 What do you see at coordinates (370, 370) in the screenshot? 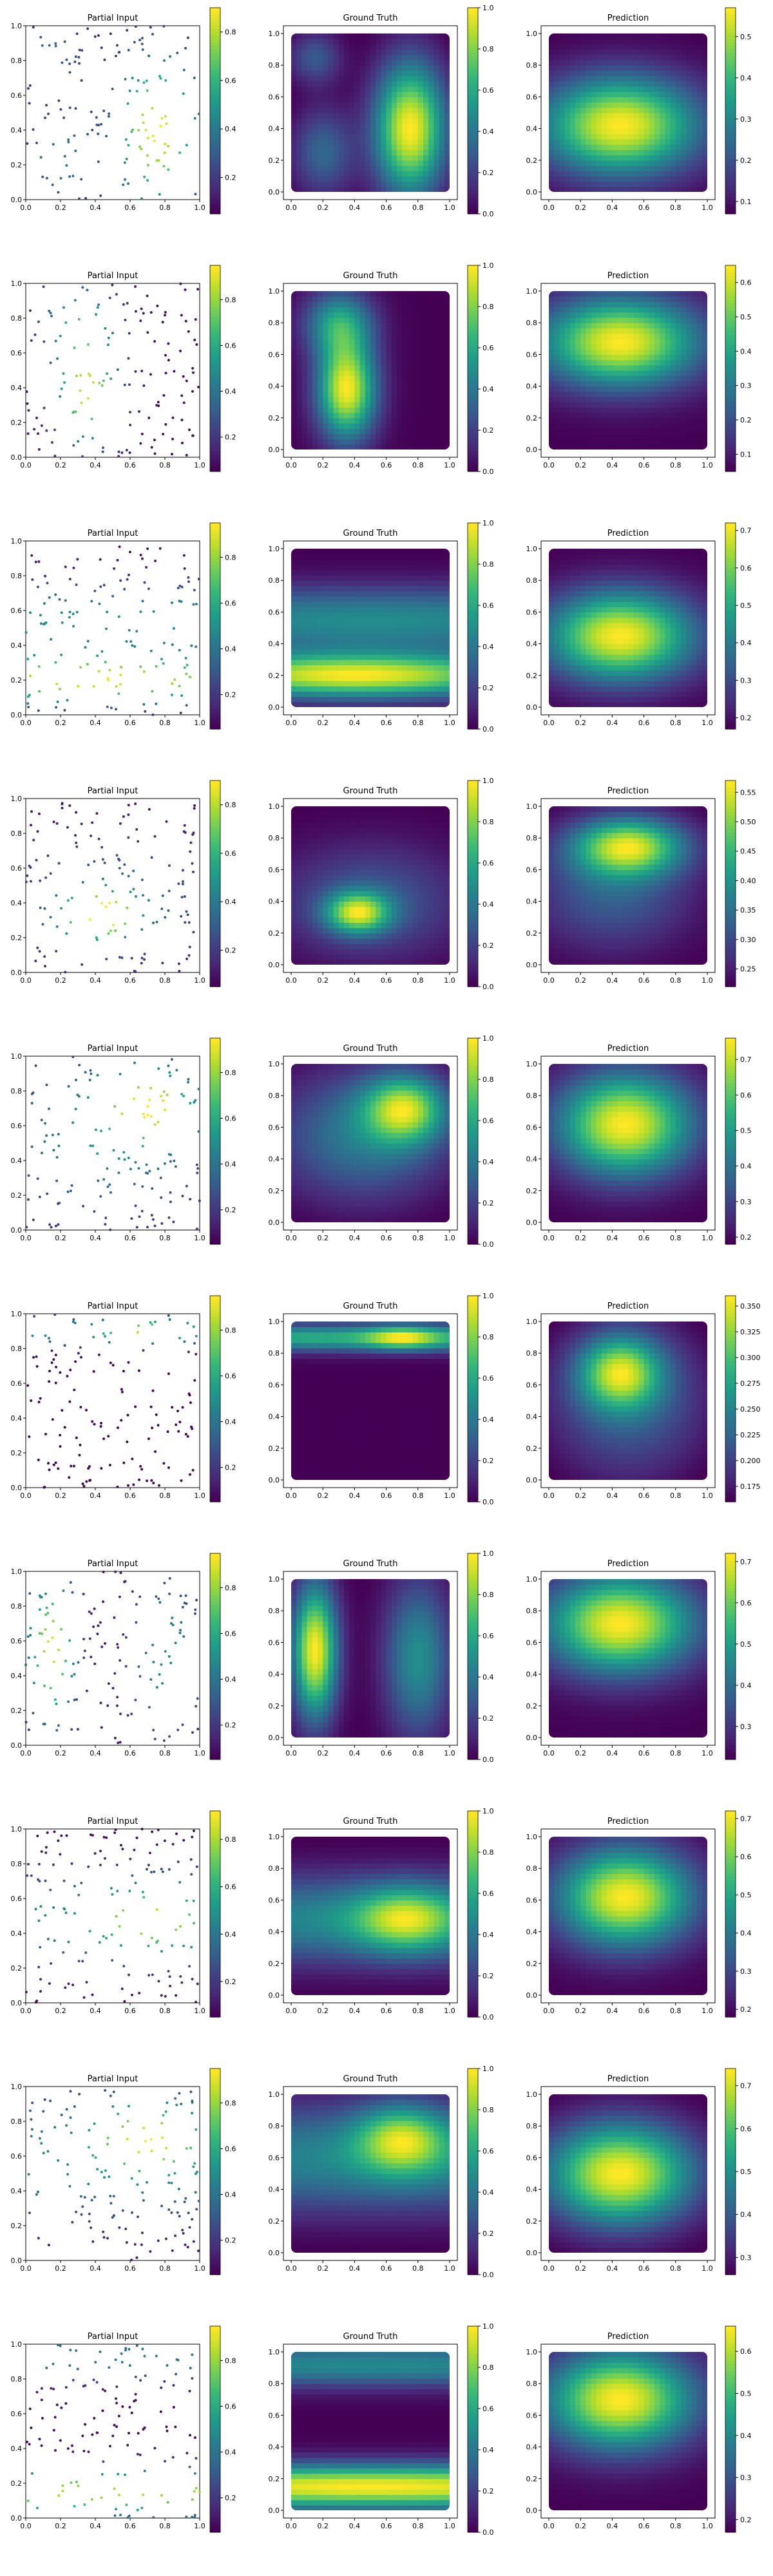
I see `ground-truth-frame` at bounding box center [370, 370].